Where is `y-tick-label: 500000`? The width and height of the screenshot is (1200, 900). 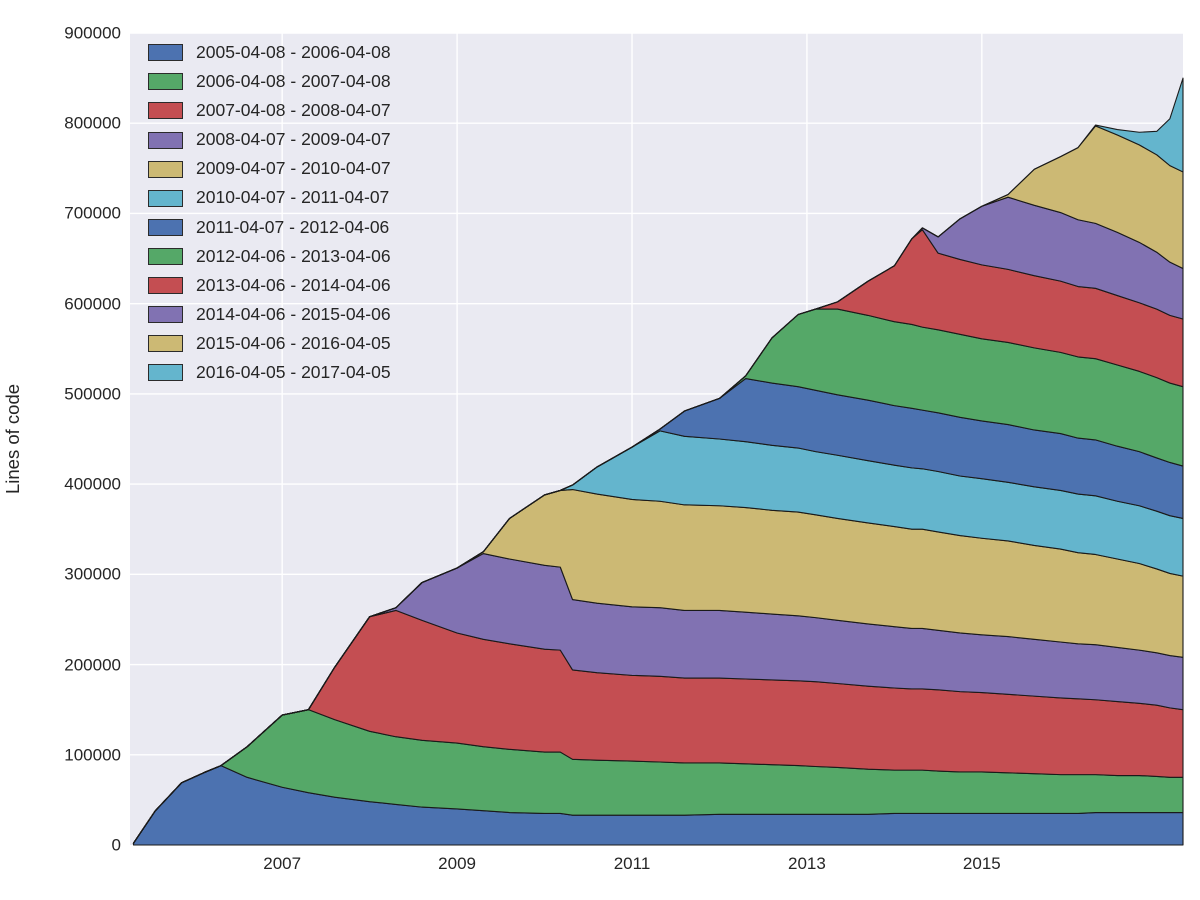 y-tick-label: 500000 is located at coordinates (92, 394).